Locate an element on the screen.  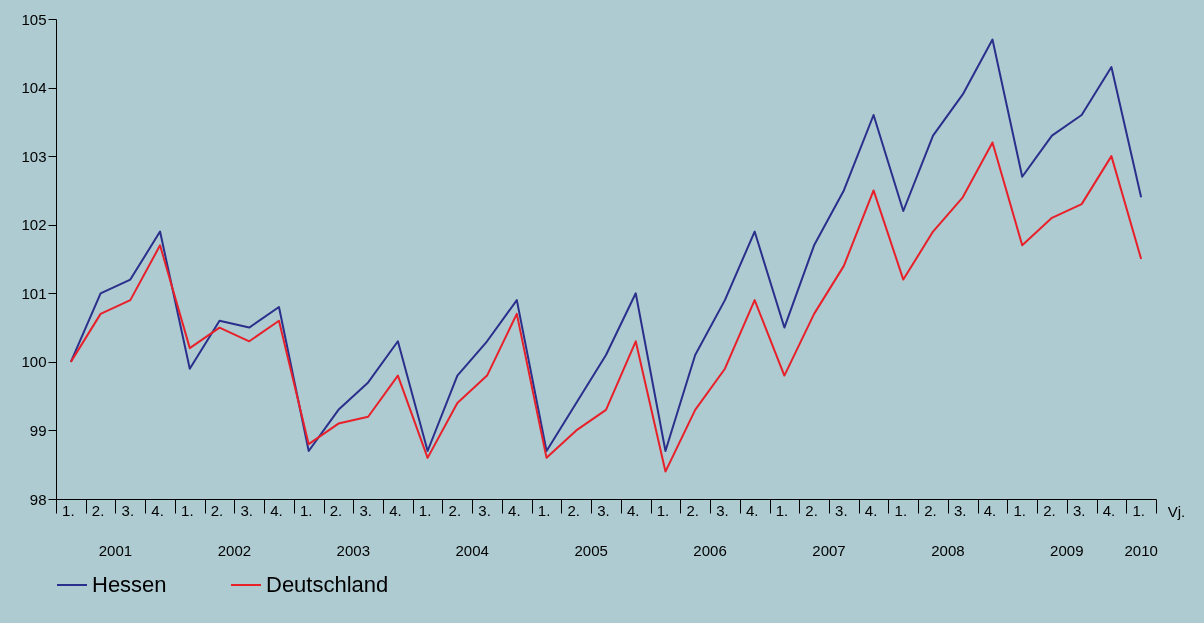
y-tick-label: 100 is located at coordinates (34, 362).